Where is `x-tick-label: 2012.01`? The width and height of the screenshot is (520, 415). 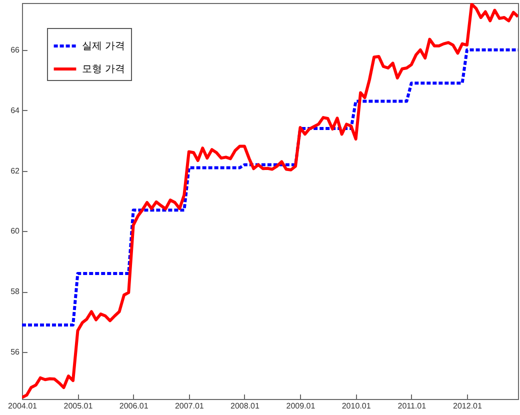 x-tick-label: 2012.01 is located at coordinates (467, 406).